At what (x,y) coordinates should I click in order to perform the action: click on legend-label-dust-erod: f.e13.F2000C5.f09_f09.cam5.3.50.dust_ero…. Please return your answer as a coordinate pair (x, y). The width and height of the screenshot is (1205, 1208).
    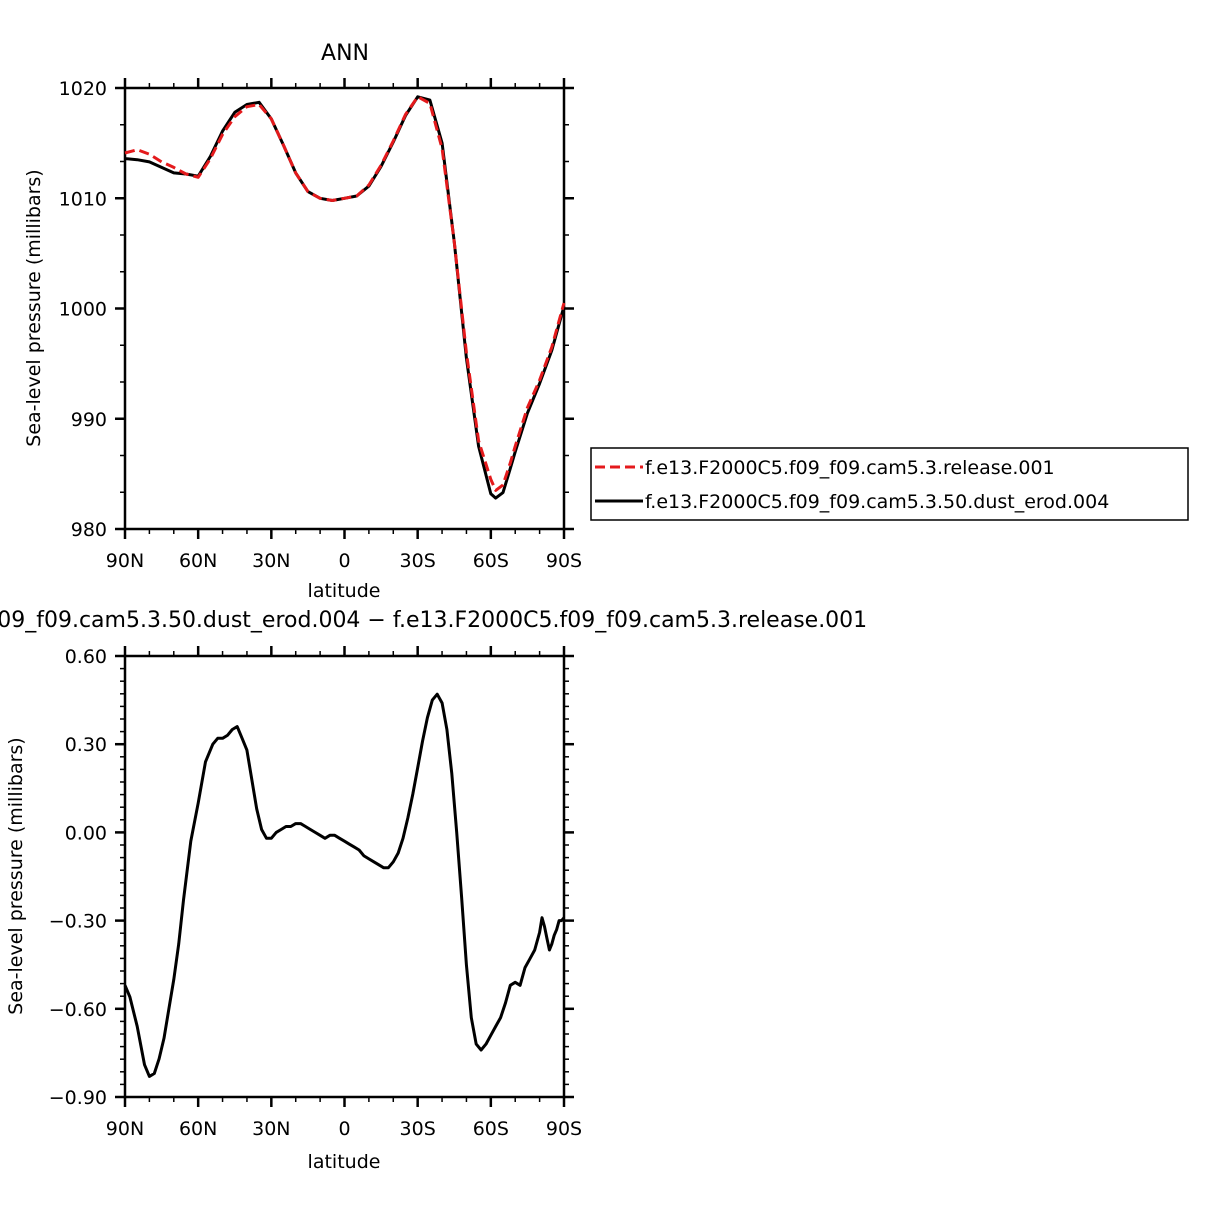
    Looking at the image, I should click on (877, 502).